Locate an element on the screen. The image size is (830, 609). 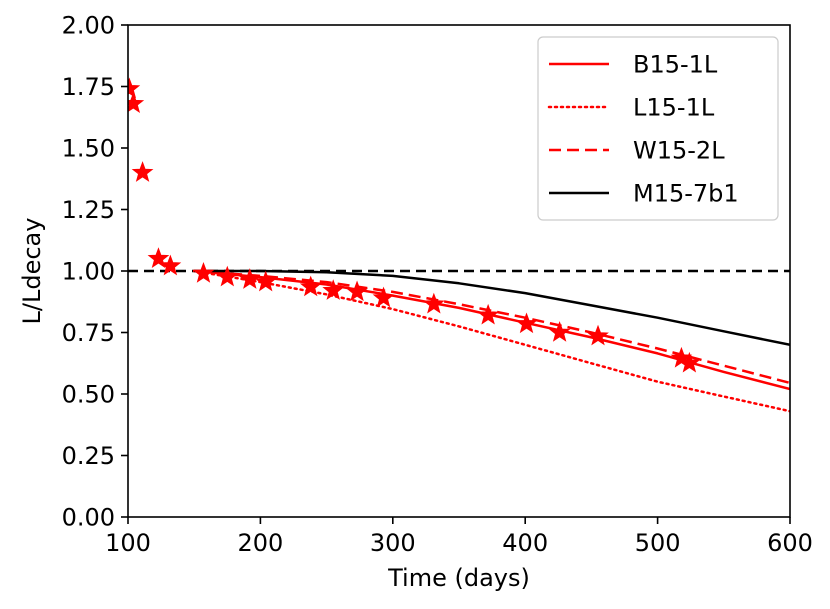
y-tick-label: 0.50 is located at coordinates (88, 395).